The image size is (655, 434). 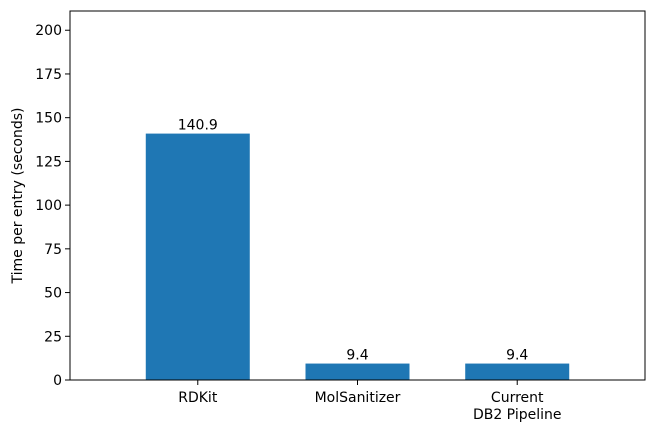 I want to click on x-axis-ticks: RDKit MolSanitizer Current DB2 Pipeline, so click(x=369, y=401).